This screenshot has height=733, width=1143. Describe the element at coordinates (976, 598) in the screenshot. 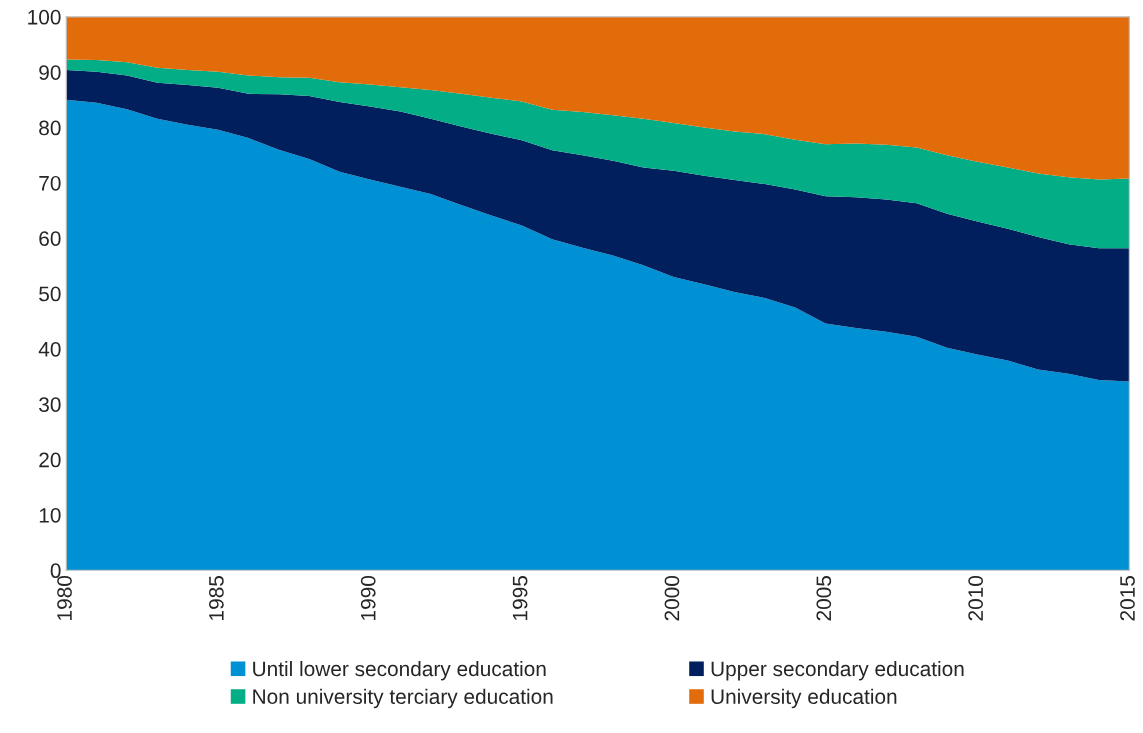

I see `x-tick-label: 2010` at that location.